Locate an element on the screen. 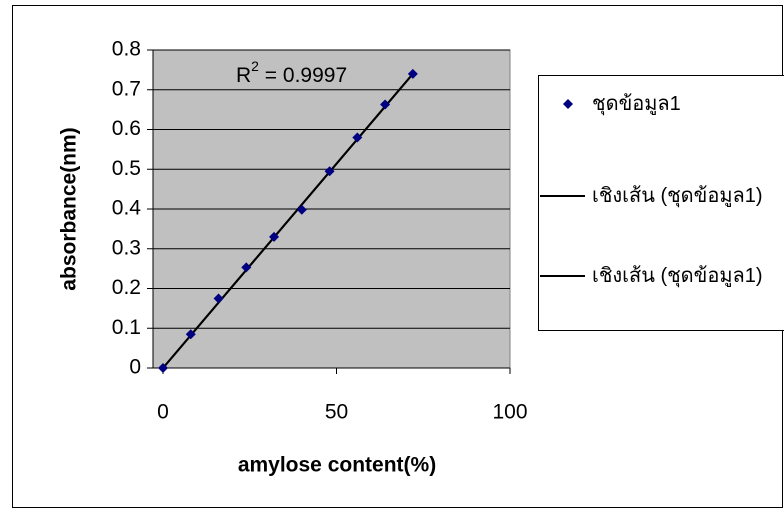 The height and width of the screenshot is (509, 784). x-axis-title: amylose content(%) is located at coordinates (337, 465).